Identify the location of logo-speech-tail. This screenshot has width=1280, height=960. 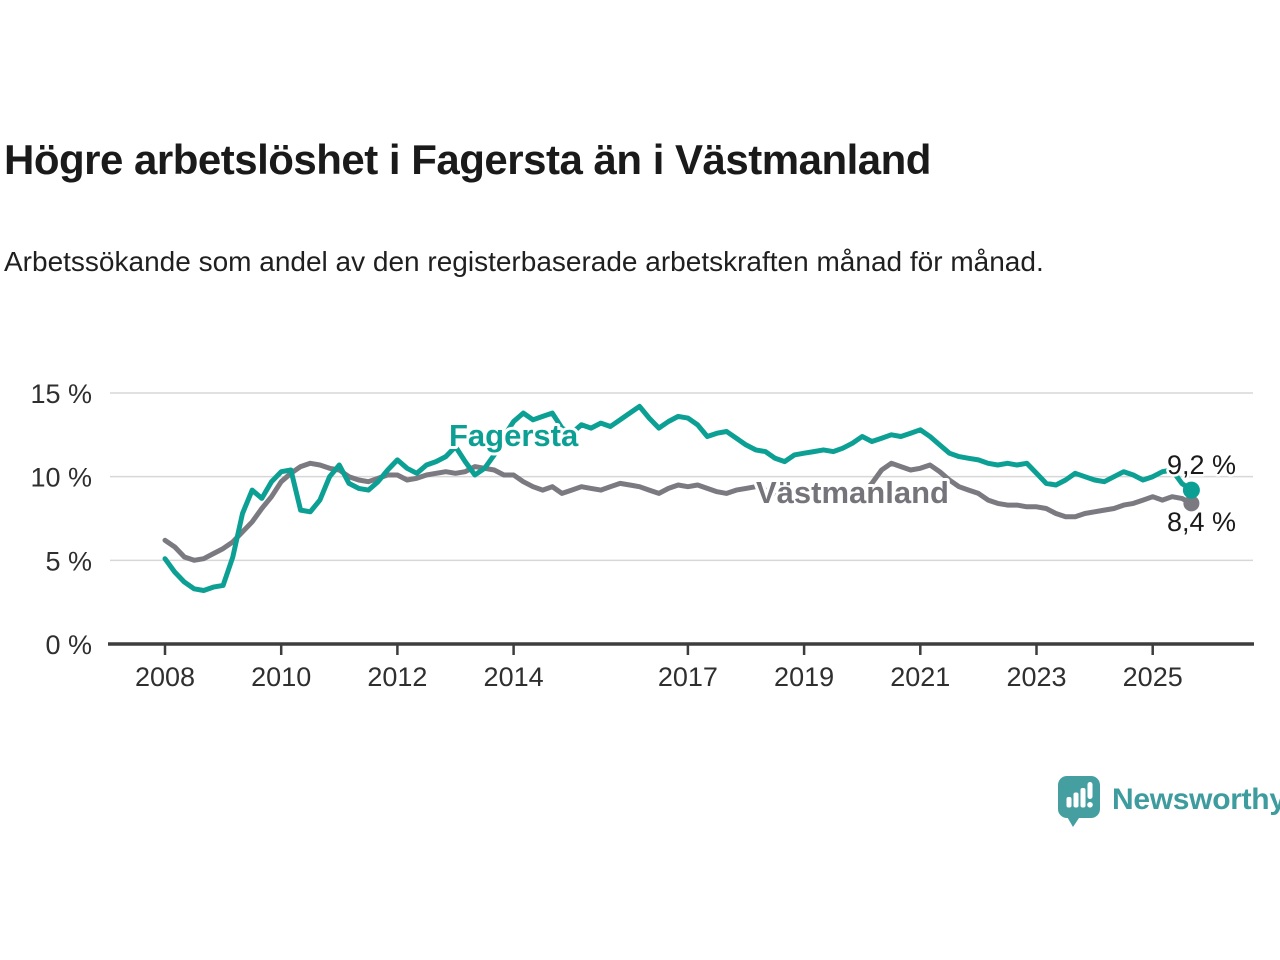
(1073, 821).